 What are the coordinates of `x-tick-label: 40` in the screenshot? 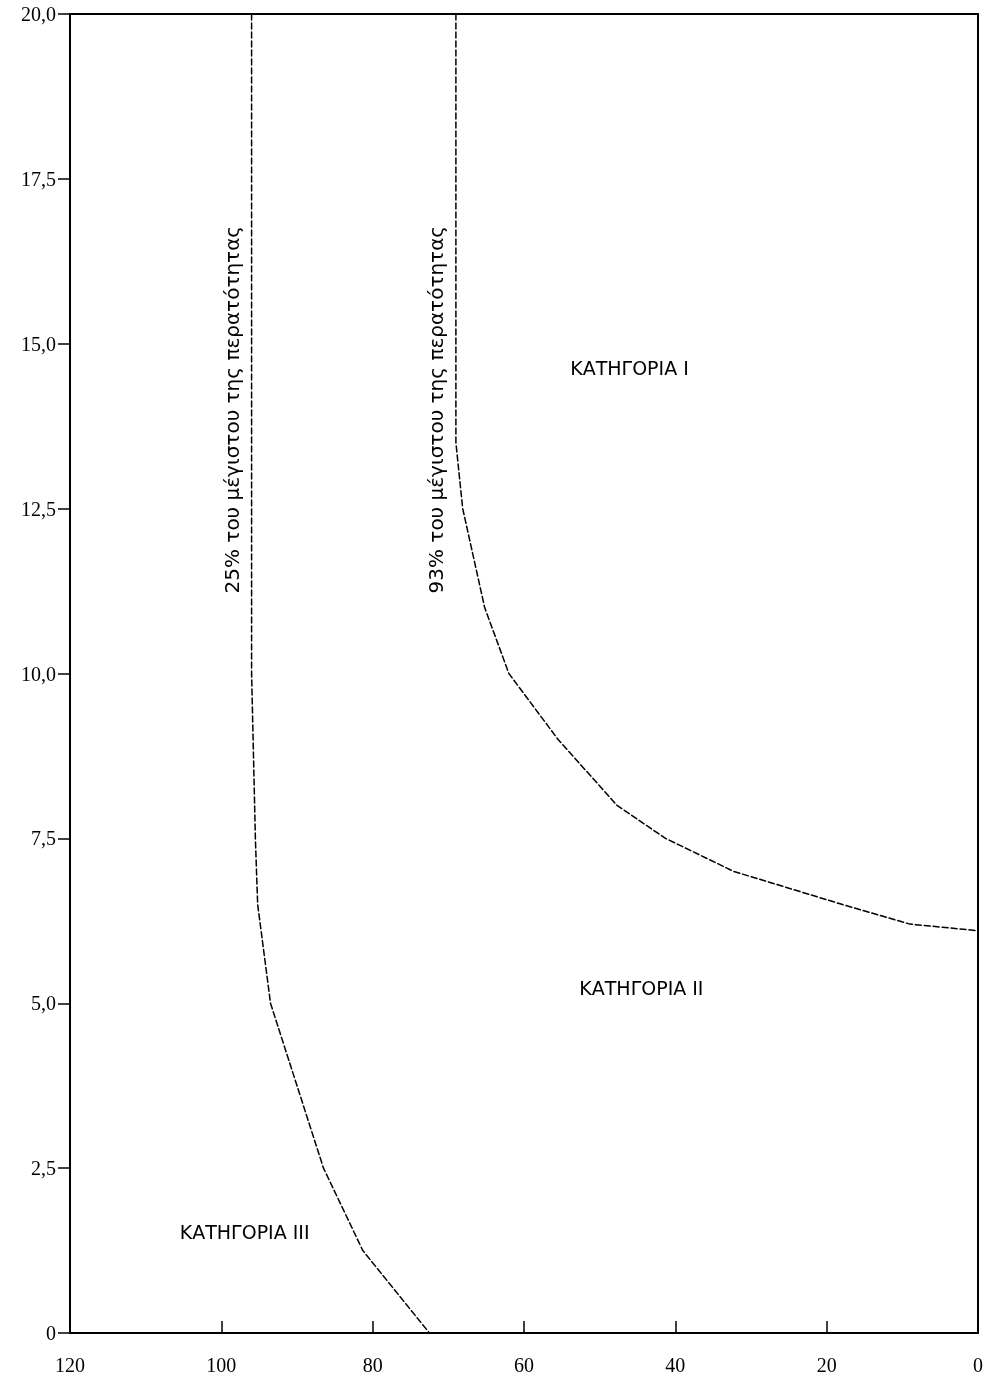 It's located at (675, 1365).